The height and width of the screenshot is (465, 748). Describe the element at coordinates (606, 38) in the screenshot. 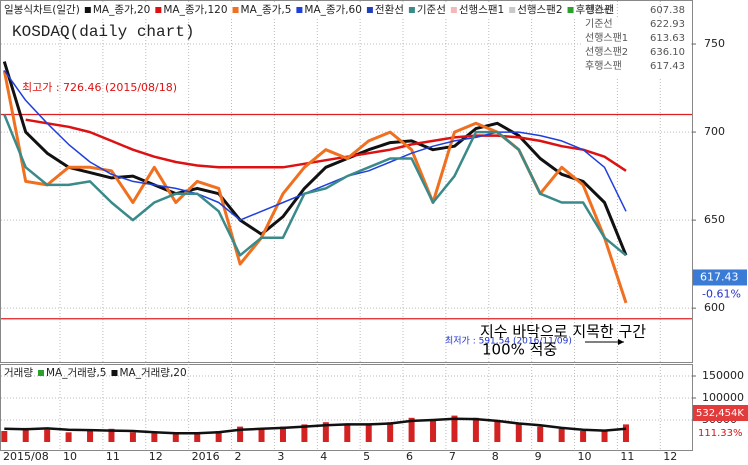

I see `box-label: 선행스팬1` at that location.